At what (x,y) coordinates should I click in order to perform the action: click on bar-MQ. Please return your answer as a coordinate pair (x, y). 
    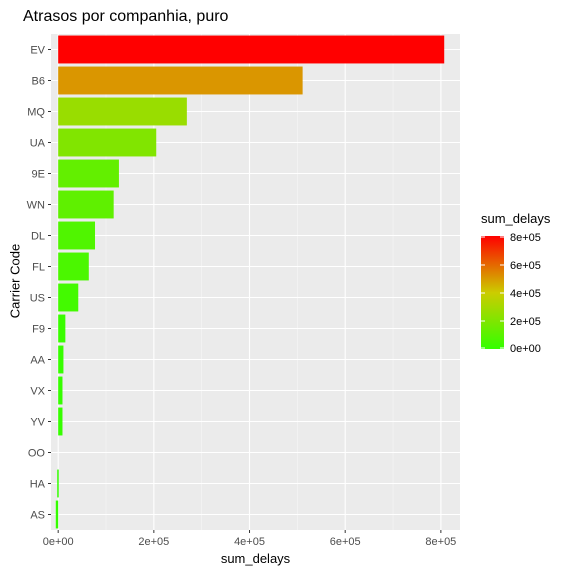
    Looking at the image, I should click on (122, 111).